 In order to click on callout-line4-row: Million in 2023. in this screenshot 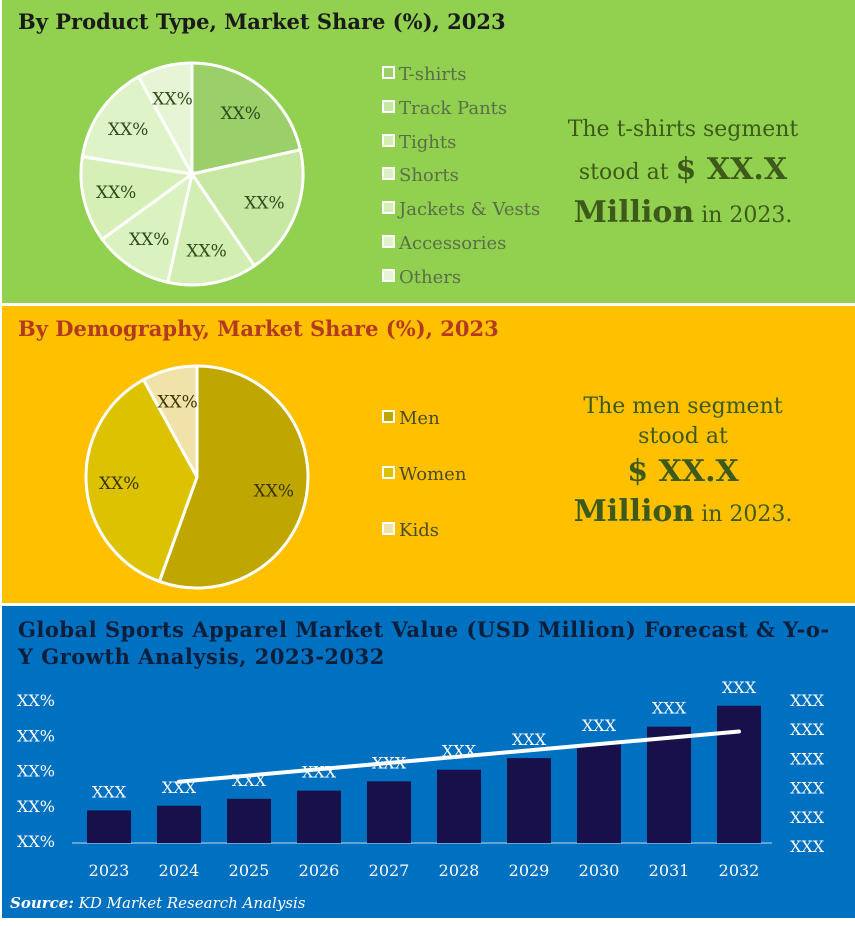, I will do `click(683, 513)`.